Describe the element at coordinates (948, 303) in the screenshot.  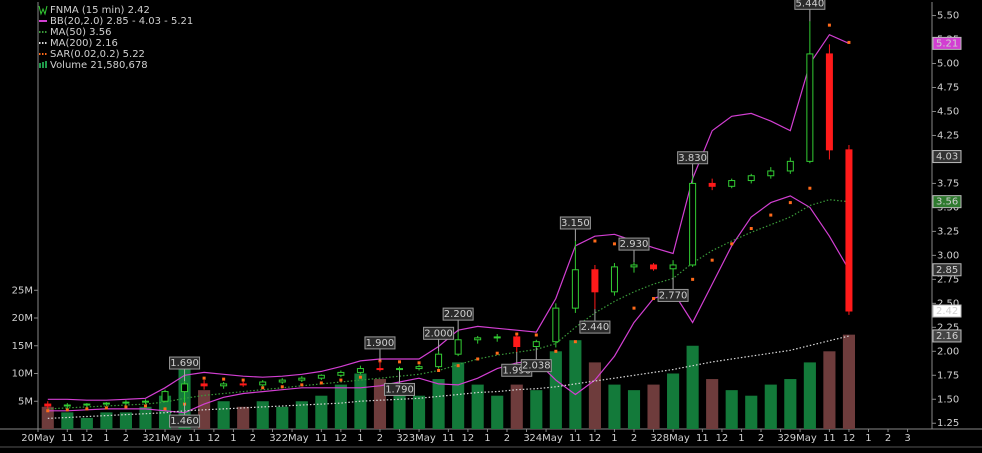
I see `y-tick-label: 2.50` at that location.